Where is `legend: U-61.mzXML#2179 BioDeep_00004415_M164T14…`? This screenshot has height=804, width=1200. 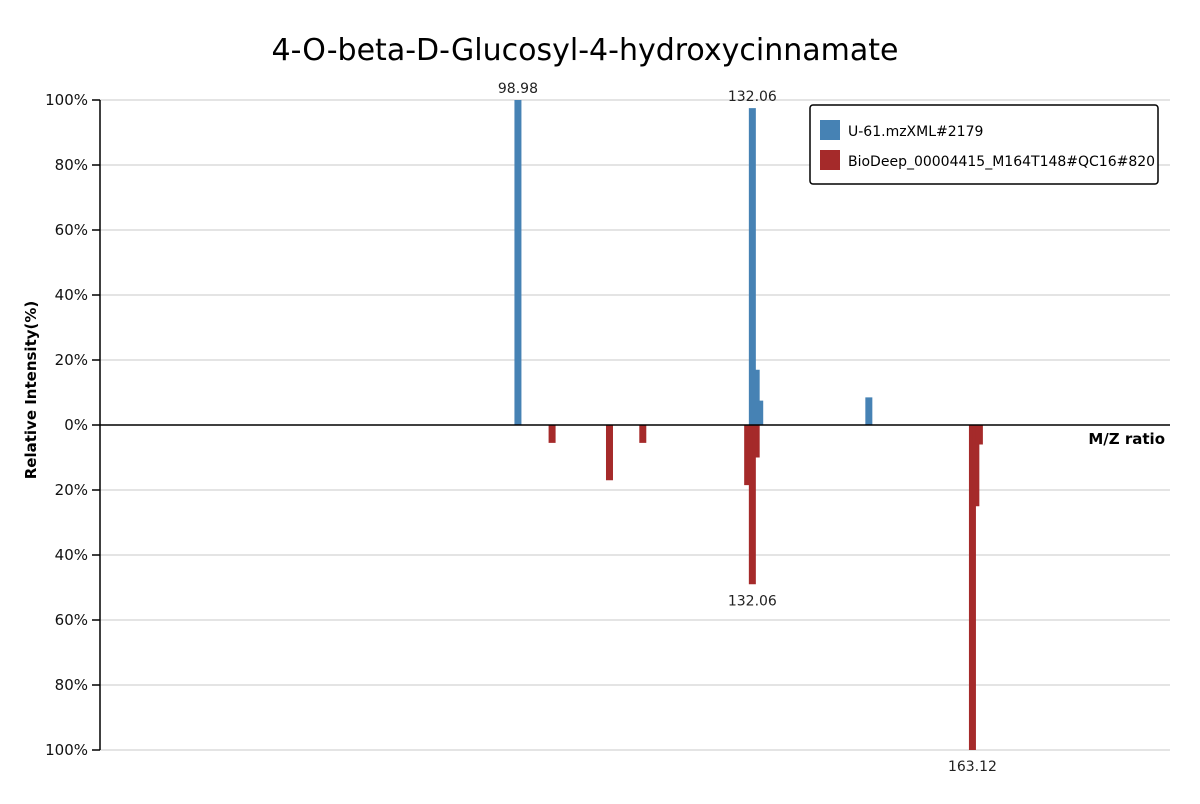 legend: U-61.mzXML#2179 BioDeep_00004415_M164T14… is located at coordinates (984, 144).